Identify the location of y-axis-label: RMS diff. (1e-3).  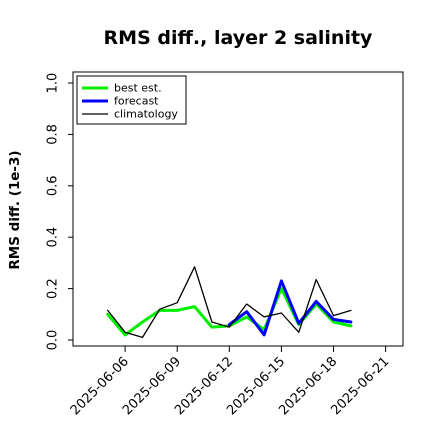
(15, 209).